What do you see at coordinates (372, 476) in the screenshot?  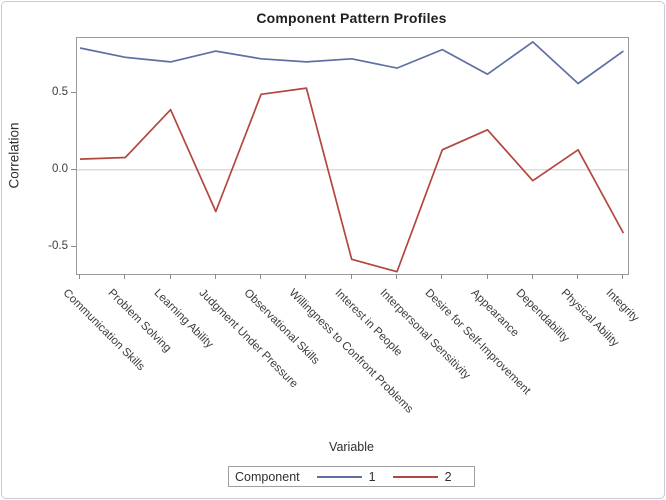 I see `legend-label-component-1: 1` at bounding box center [372, 476].